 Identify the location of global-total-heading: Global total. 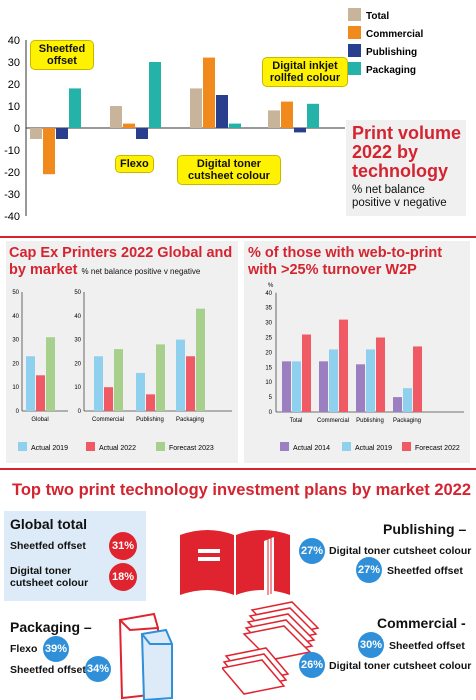
(48, 524).